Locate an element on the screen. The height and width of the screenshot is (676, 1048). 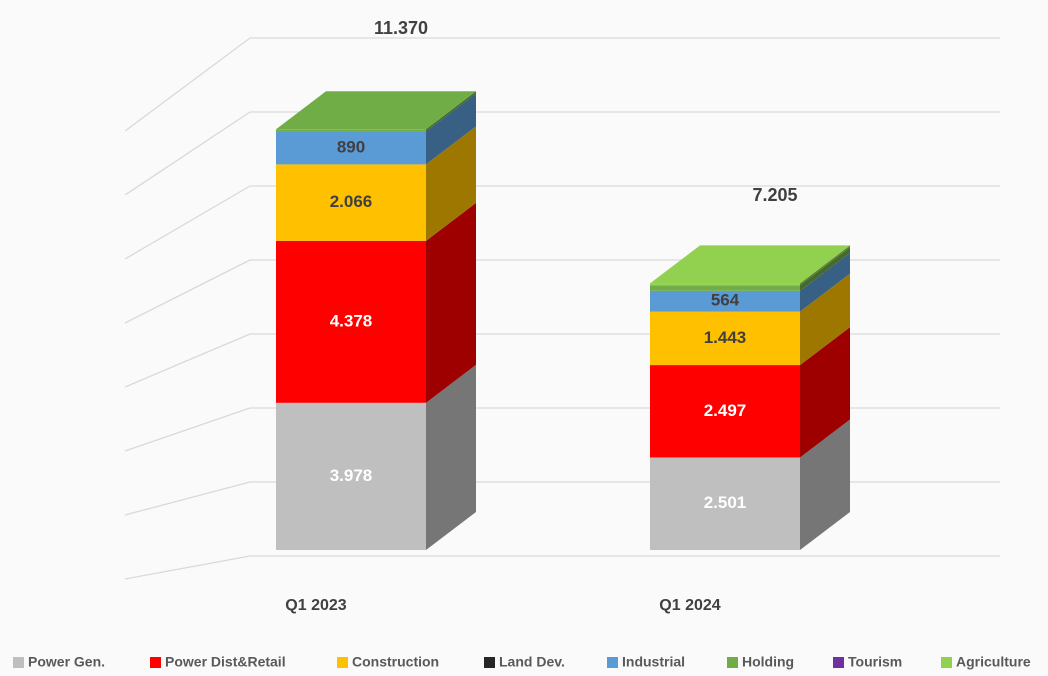
total-label: 7.205 is located at coordinates (774, 195).